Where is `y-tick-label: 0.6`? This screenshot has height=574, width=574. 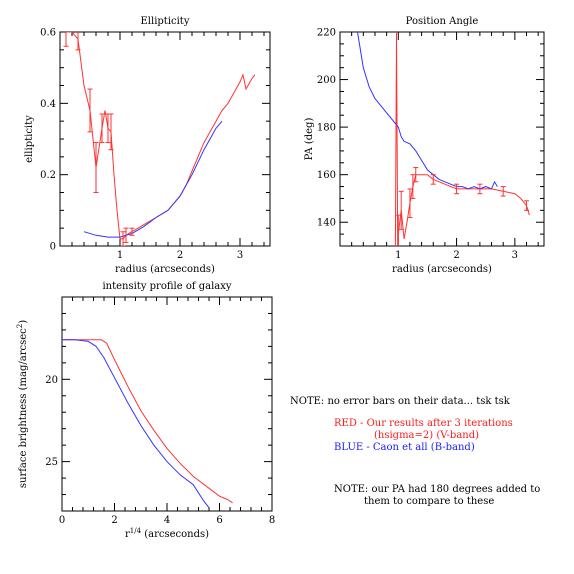 y-tick-label: 0.6 is located at coordinates (48, 33).